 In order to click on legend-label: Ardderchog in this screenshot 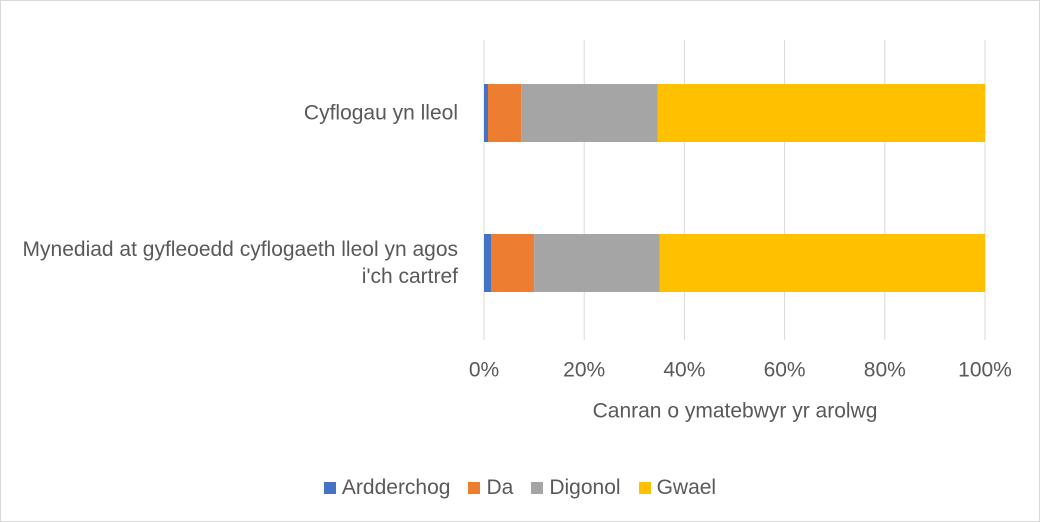, I will do `click(396, 487)`.